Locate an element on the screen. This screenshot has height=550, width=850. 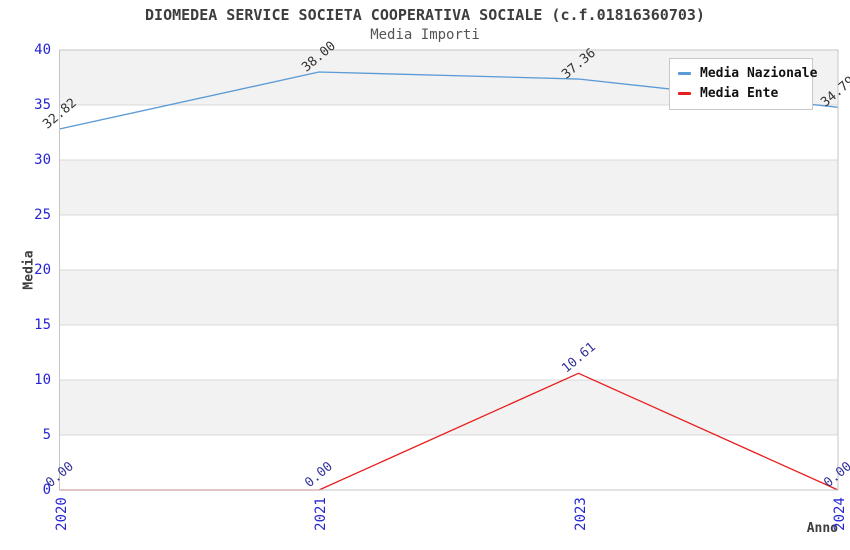
x-tick-label: 2023 is located at coordinates (580, 514).